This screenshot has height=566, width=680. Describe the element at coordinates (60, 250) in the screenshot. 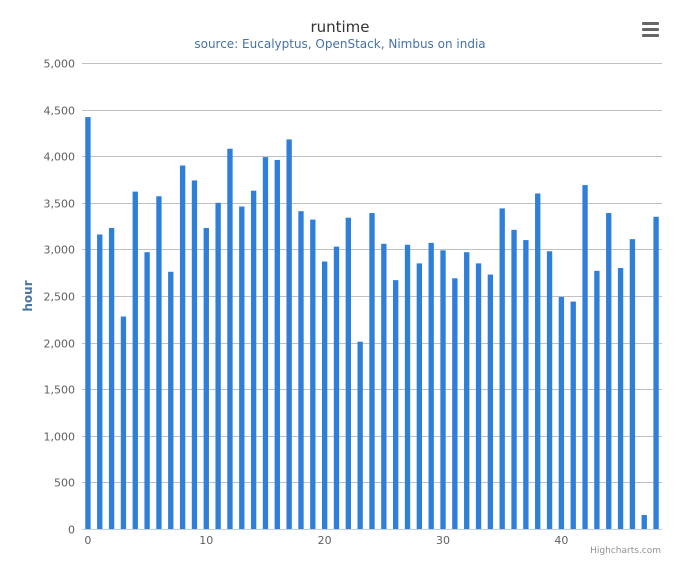

I see `y-tick-label: 3,000` at that location.